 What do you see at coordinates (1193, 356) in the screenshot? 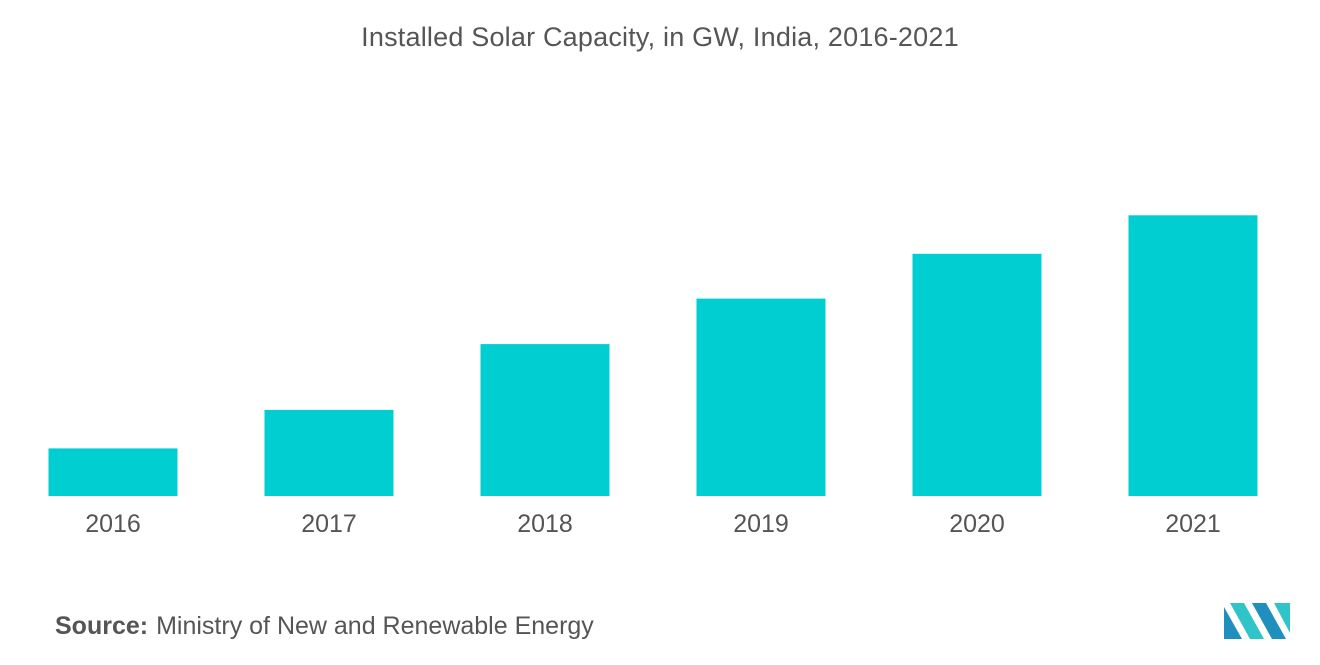
I see `bar-2021` at bounding box center [1193, 356].